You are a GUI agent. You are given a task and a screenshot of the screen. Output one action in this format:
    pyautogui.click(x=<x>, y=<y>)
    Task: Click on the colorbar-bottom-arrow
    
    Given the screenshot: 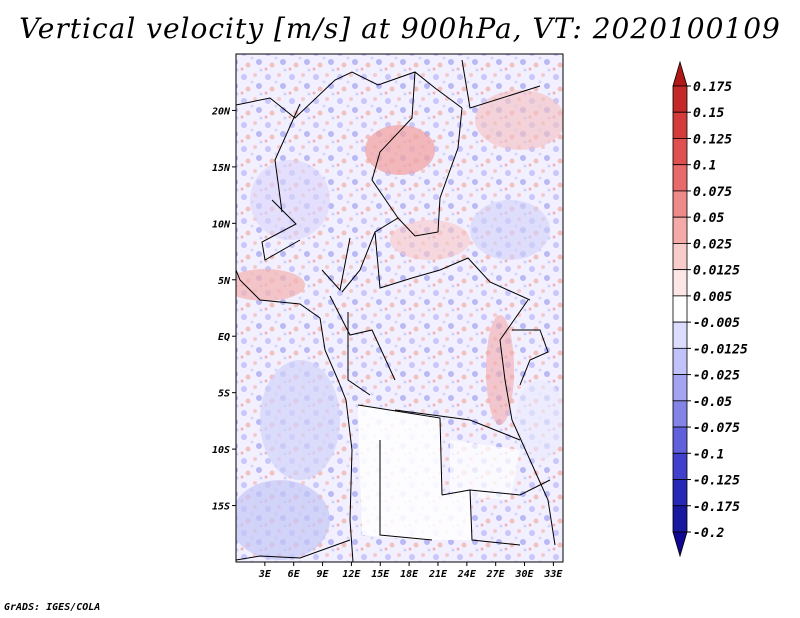 What is the action you would take?
    pyautogui.click(x=680, y=544)
    